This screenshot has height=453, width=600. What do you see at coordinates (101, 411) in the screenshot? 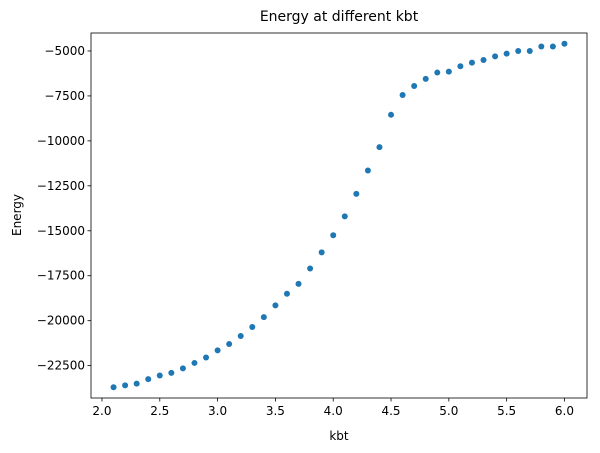
I see `x-tick-label: 2.0` at bounding box center [101, 411].